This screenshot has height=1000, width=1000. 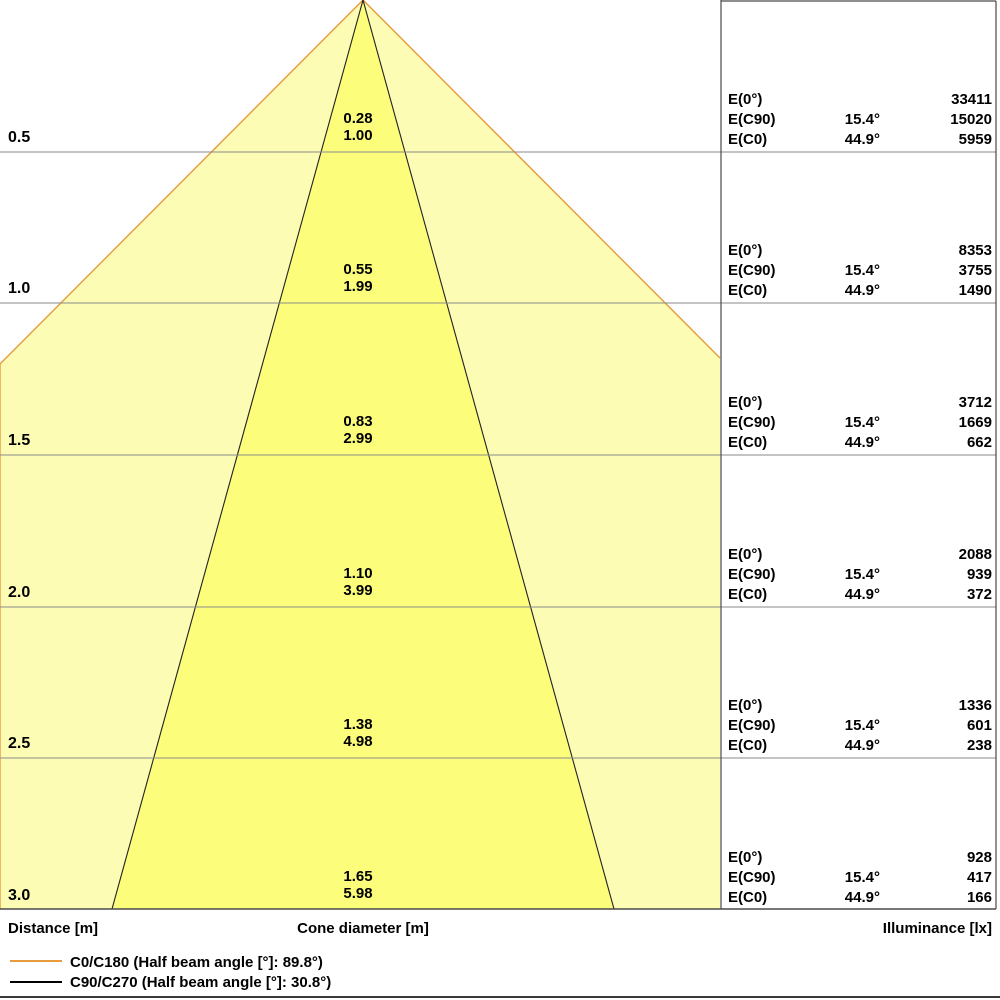 I want to click on cone-diameter-wide: 5.98, so click(x=358, y=893).